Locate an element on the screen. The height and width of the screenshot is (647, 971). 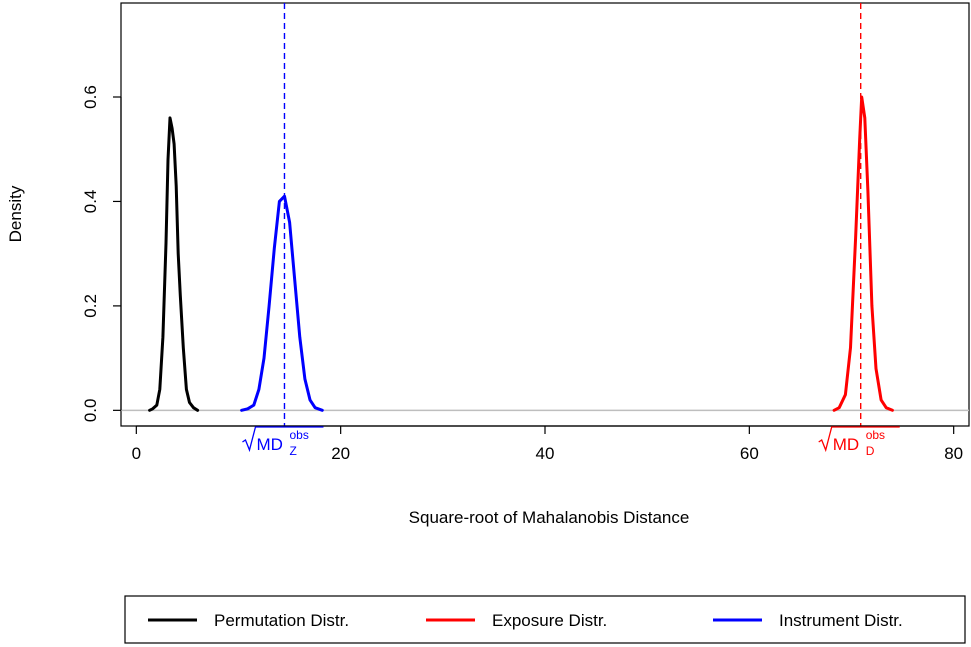
legend-box is located at coordinates (545, 619).